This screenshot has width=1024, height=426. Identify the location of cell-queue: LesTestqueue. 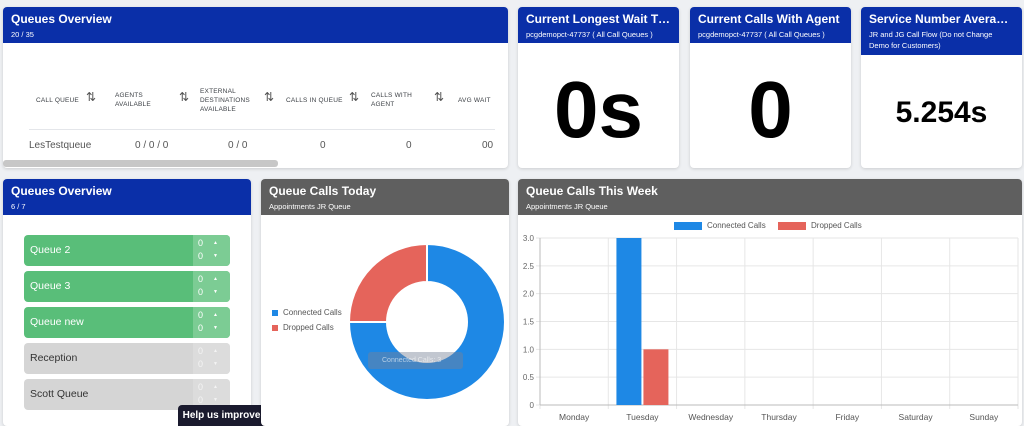
(60, 145).